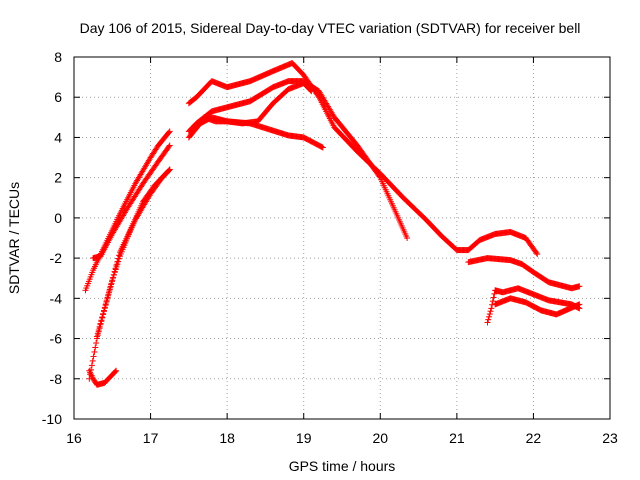 This screenshot has height=480, width=640. Describe the element at coordinates (56, 379) in the screenshot. I see `y-tick-label: -8` at that location.